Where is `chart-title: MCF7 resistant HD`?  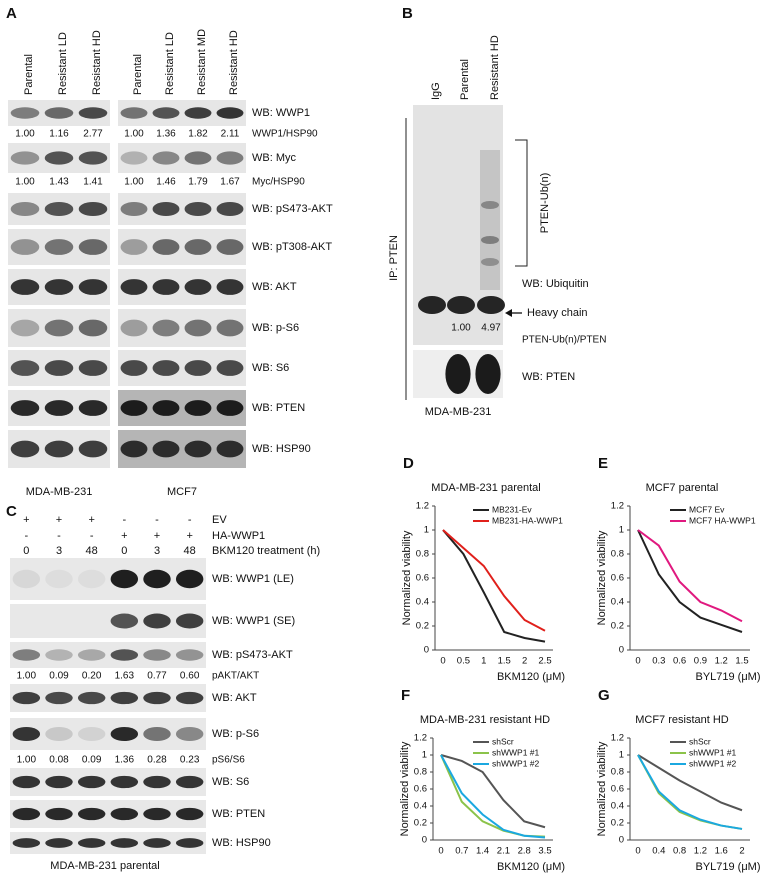 chart-title: MCF7 resistant HD is located at coordinates (682, 720).